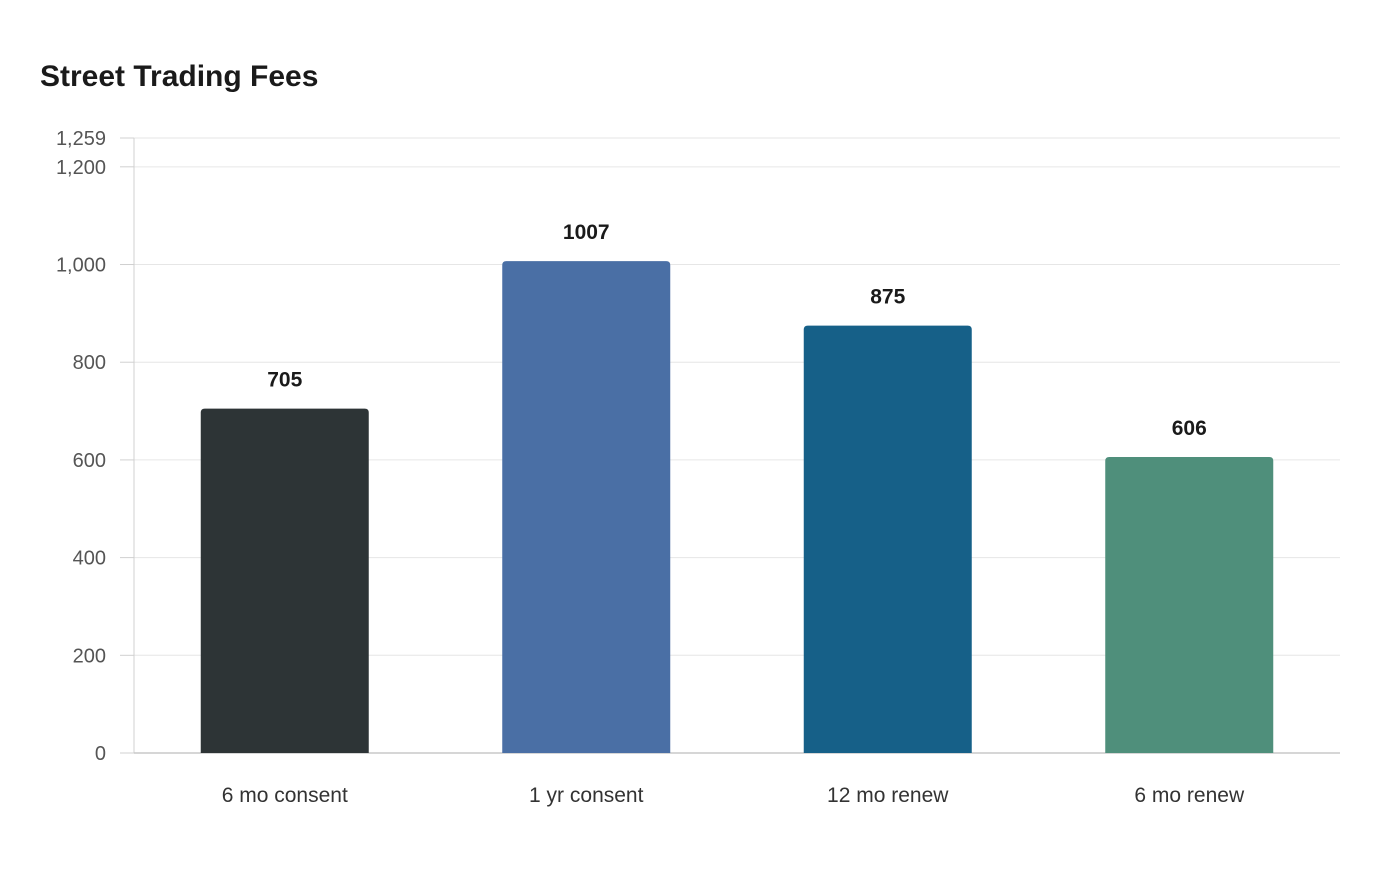 Image resolution: width=1400 pixels, height=880 pixels. I want to click on bar-12-mo-renew, so click(887, 539).